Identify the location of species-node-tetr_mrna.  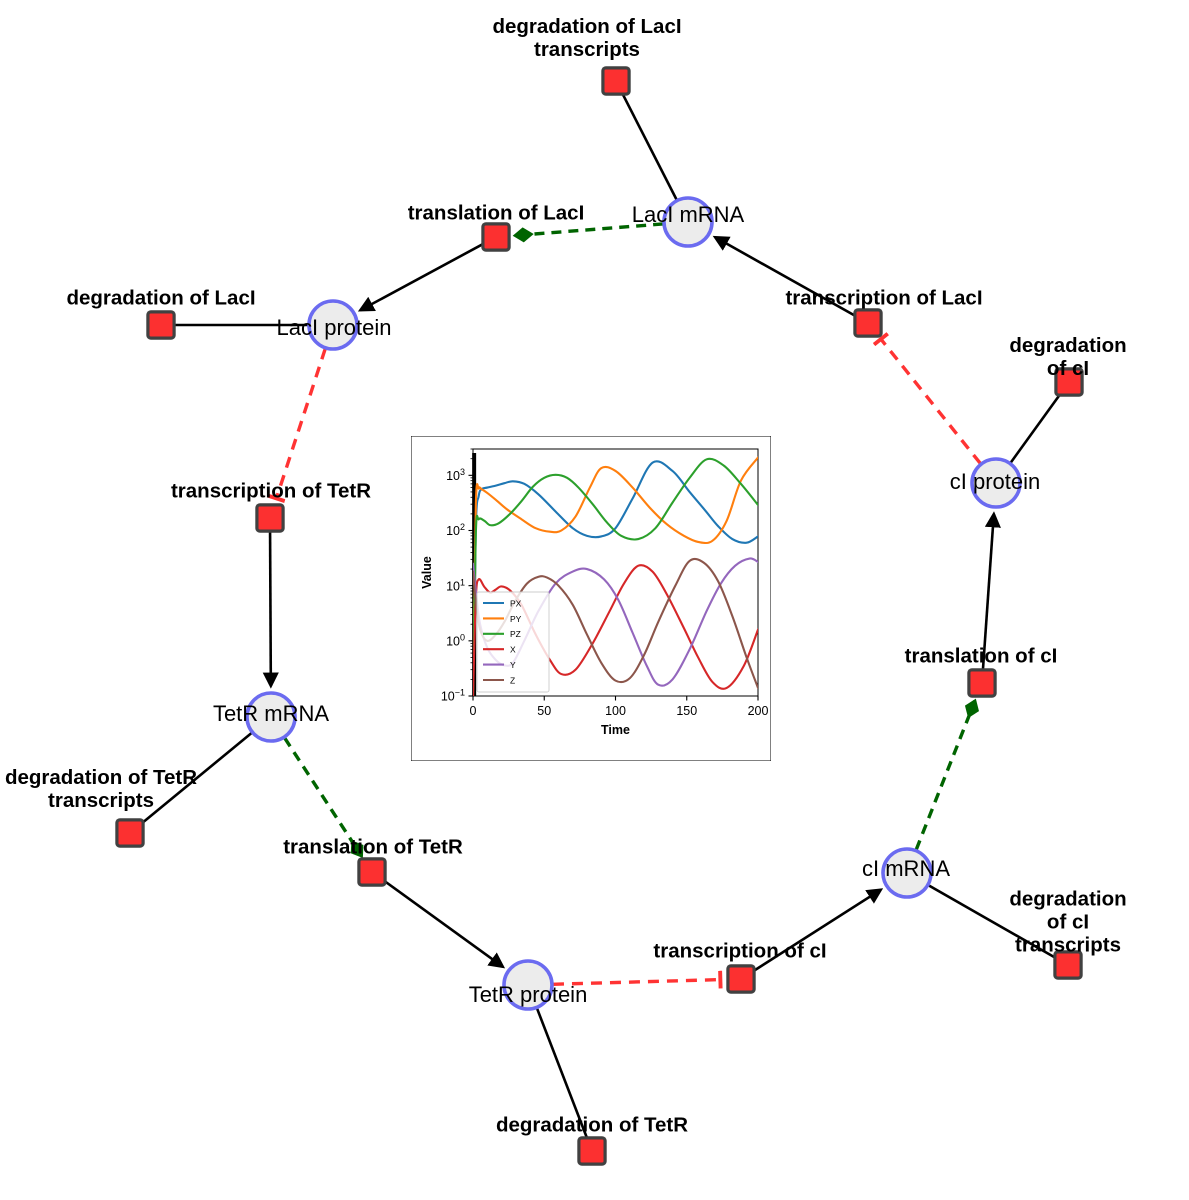
(271, 717).